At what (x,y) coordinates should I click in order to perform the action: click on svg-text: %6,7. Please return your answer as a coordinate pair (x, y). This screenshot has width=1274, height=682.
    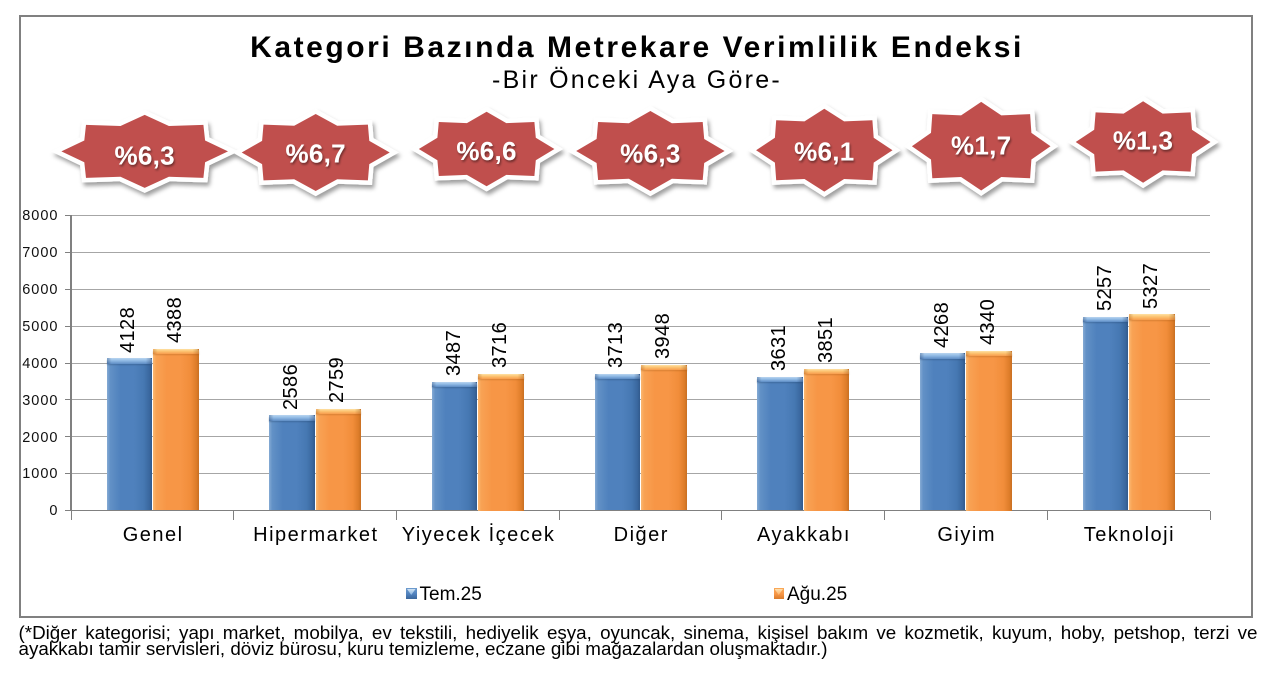
    Looking at the image, I should click on (315, 154).